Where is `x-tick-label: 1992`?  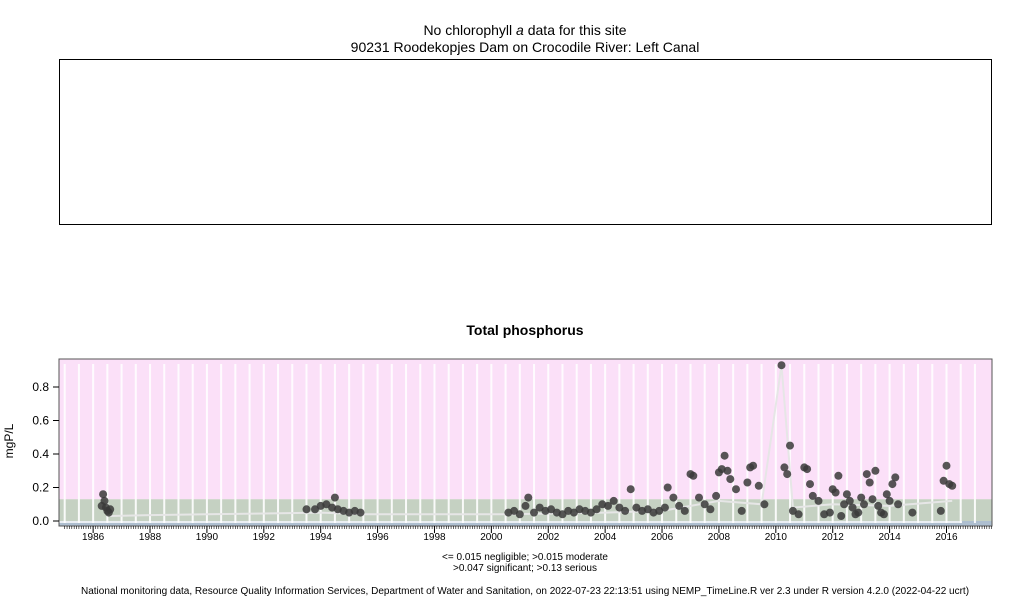
x-tick-label: 1992 is located at coordinates (264, 537).